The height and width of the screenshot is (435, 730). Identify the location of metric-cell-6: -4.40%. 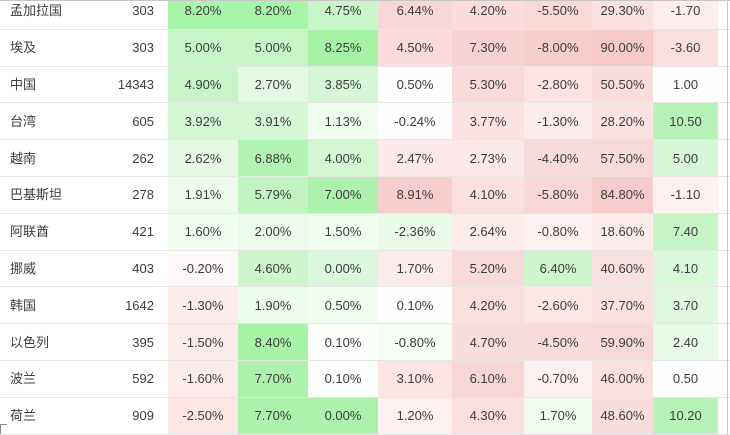
(558, 158).